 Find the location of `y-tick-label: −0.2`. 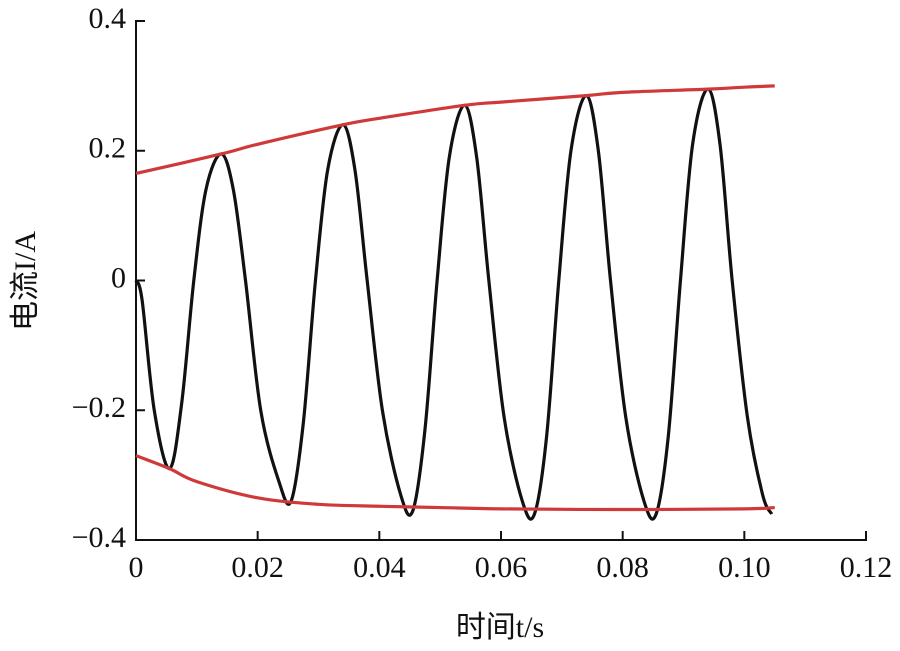

y-tick-label: −0.2 is located at coordinates (99, 407).